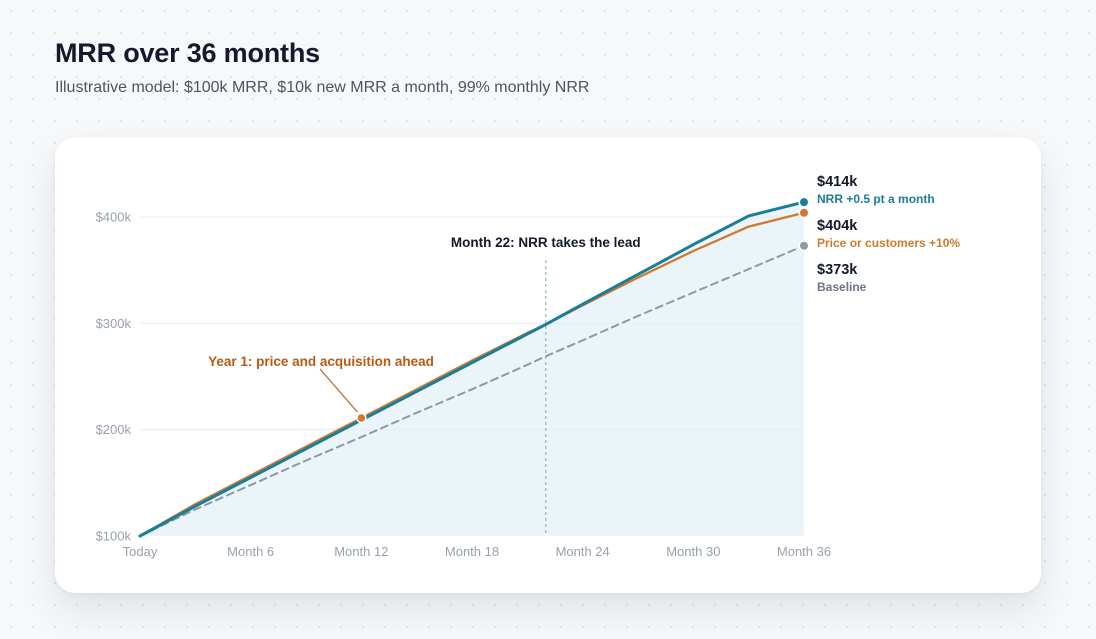  Describe the element at coordinates (583, 551) in the screenshot. I see `x-tick-label: Month 24` at that location.